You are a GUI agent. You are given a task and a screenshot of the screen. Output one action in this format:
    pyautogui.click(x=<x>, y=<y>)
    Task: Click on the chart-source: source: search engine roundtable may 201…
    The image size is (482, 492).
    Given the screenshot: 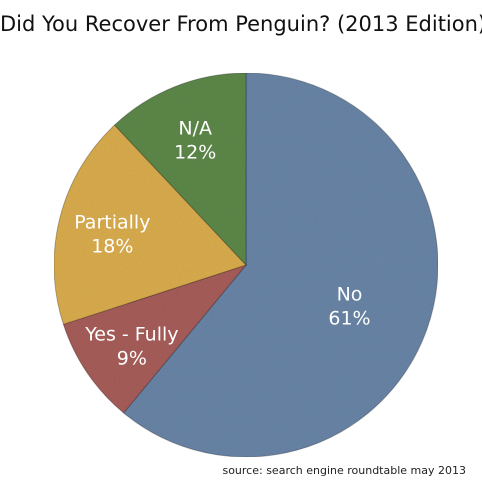 What is the action you would take?
    pyautogui.click(x=344, y=470)
    